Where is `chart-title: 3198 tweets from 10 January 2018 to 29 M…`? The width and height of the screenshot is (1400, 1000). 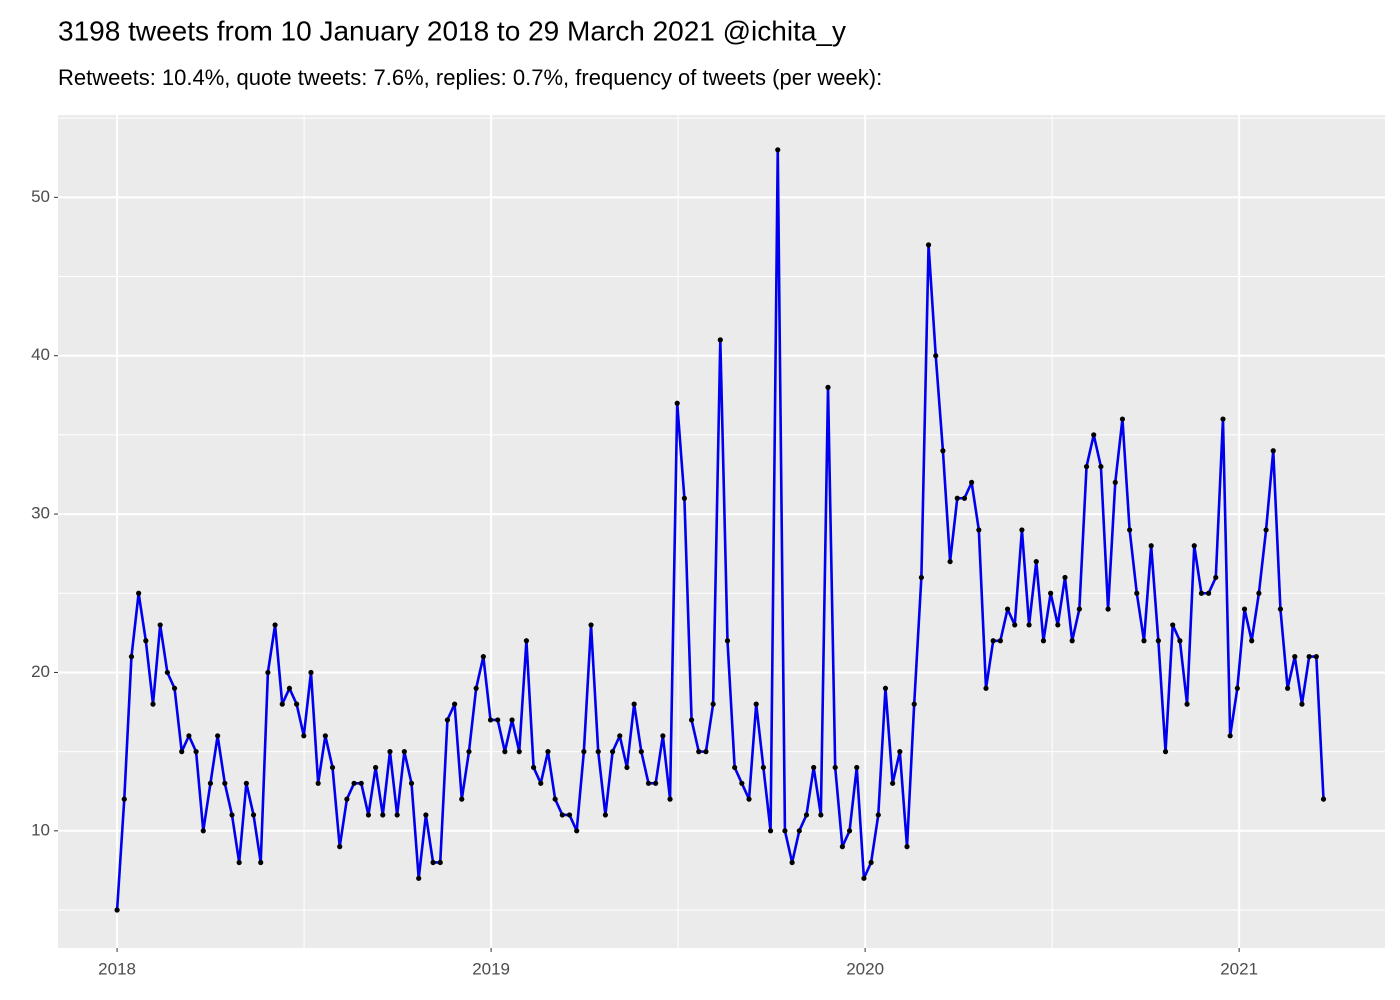
chart-title: 3198 tweets from 10 January 2018 to 29 M… is located at coordinates (452, 30).